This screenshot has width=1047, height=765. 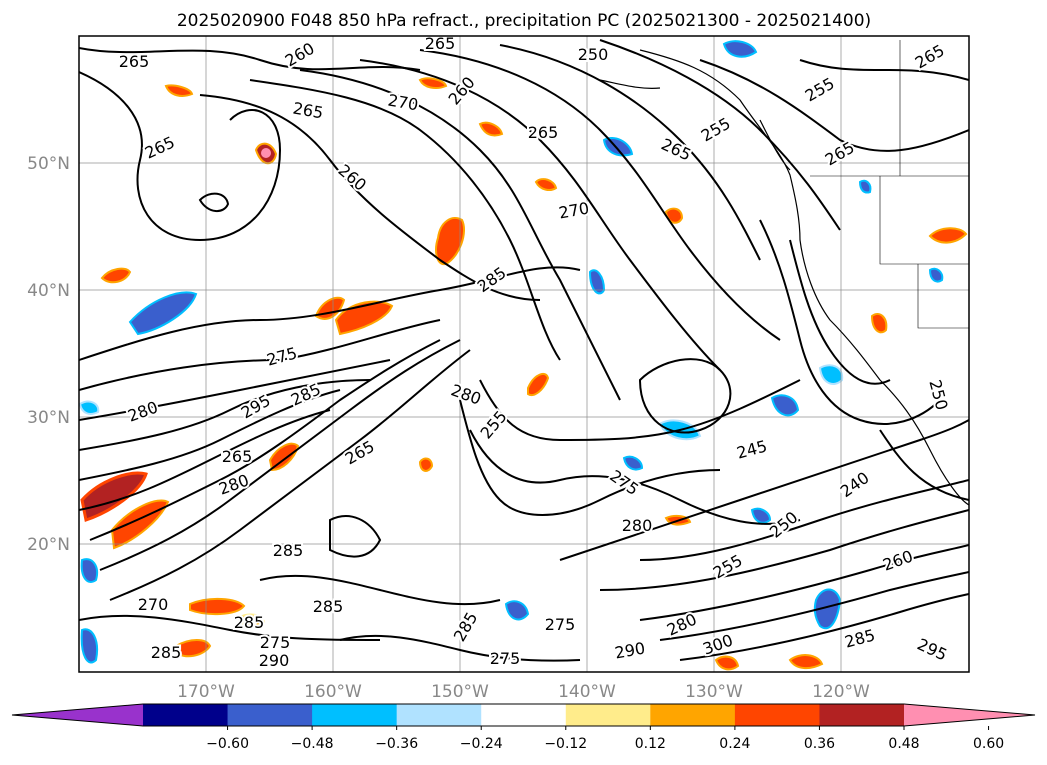 What do you see at coordinates (819, 744) in the screenshot?
I see `colorbar-tick-label: 0.36` at bounding box center [819, 744].